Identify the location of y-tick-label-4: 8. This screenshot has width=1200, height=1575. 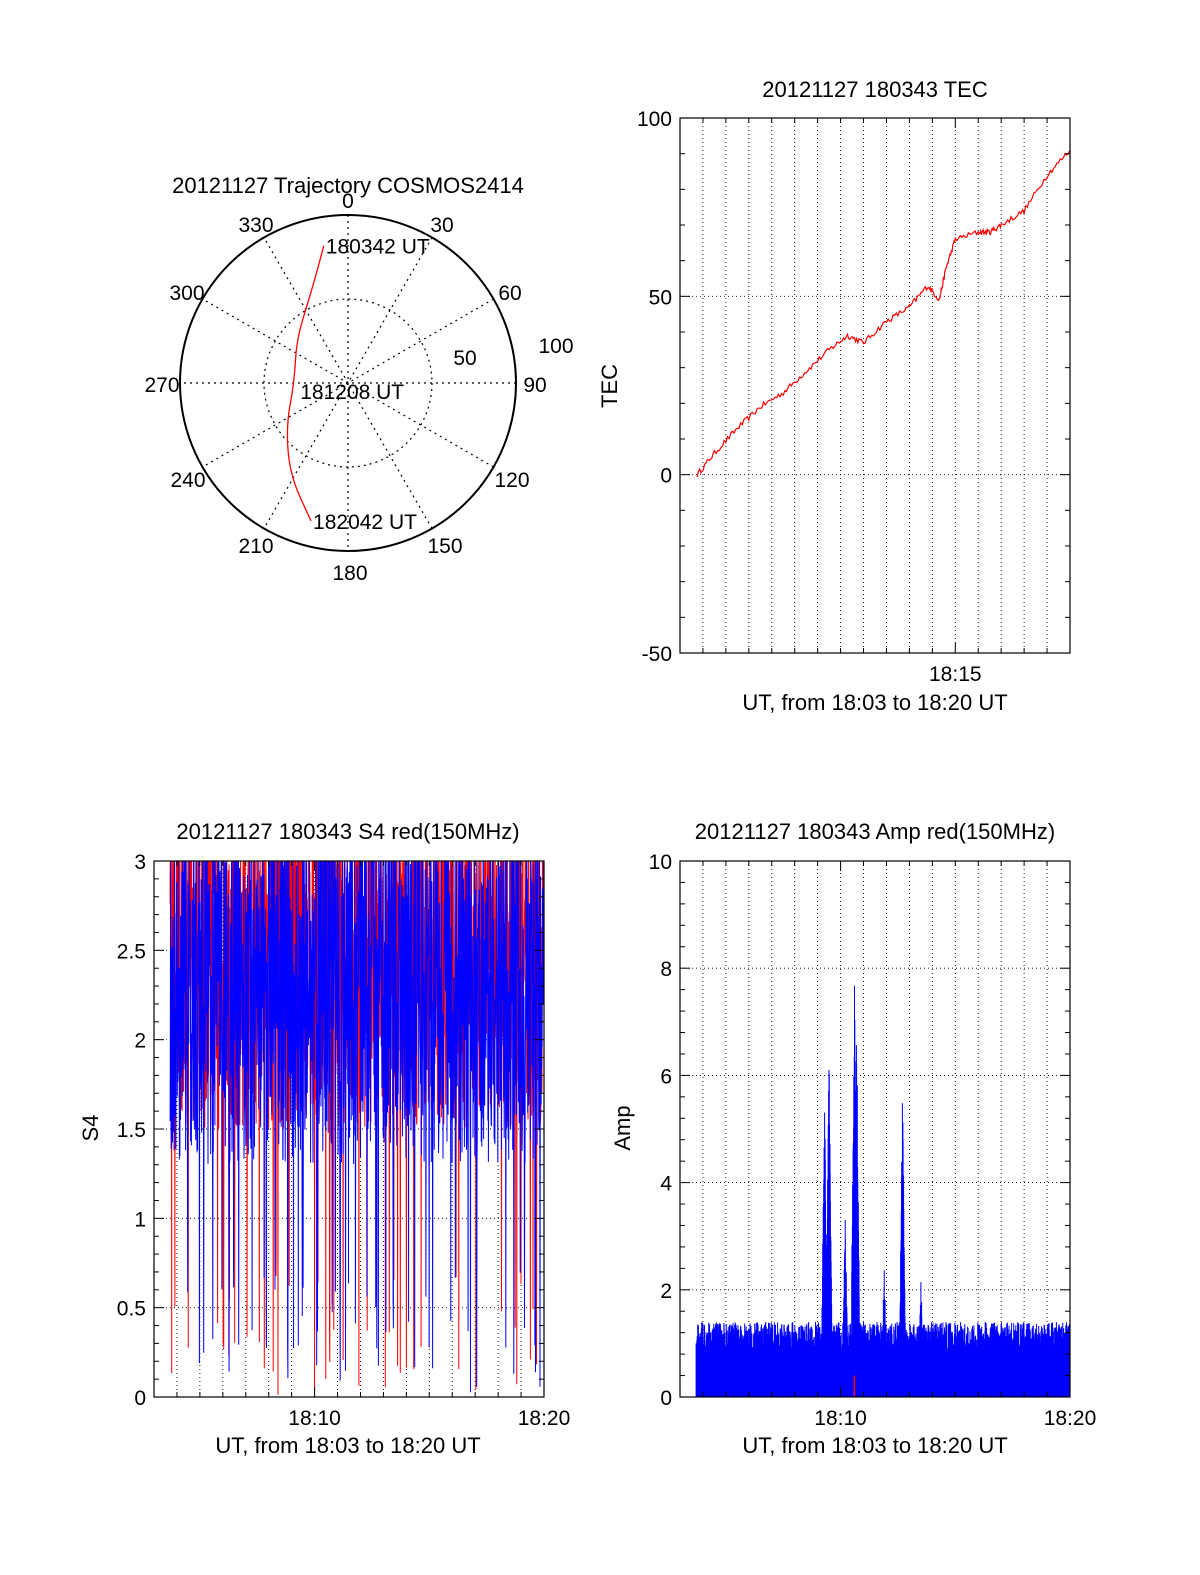
(666, 969).